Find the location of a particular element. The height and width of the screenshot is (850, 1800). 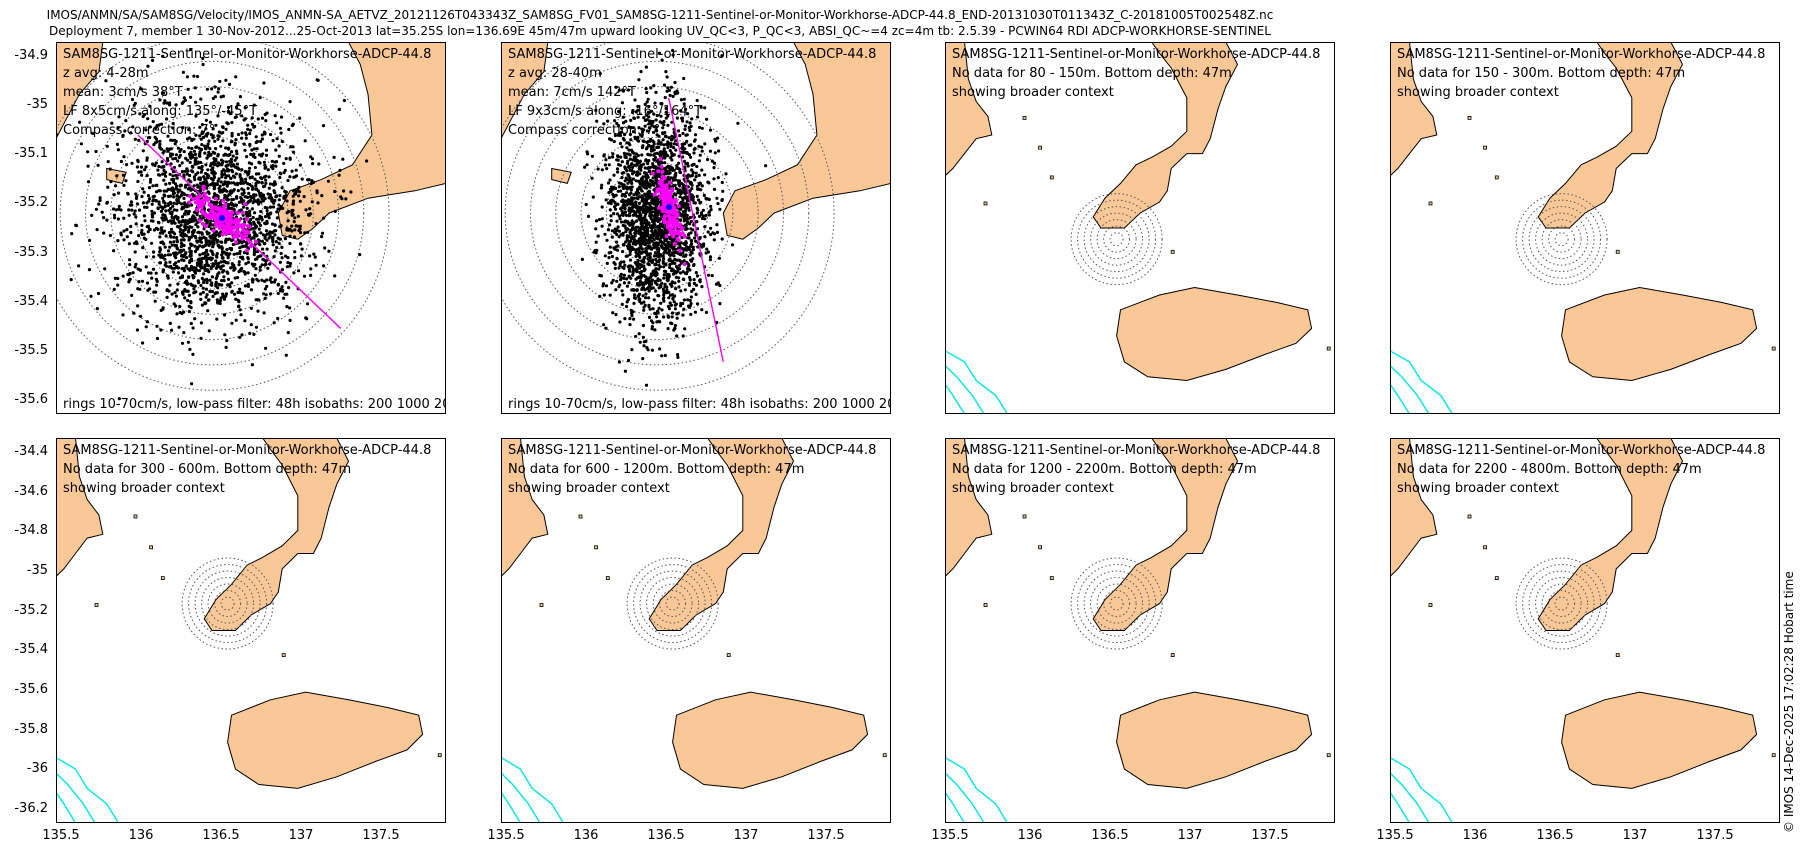

y-tick-label: -36.2 is located at coordinates (31, 808).